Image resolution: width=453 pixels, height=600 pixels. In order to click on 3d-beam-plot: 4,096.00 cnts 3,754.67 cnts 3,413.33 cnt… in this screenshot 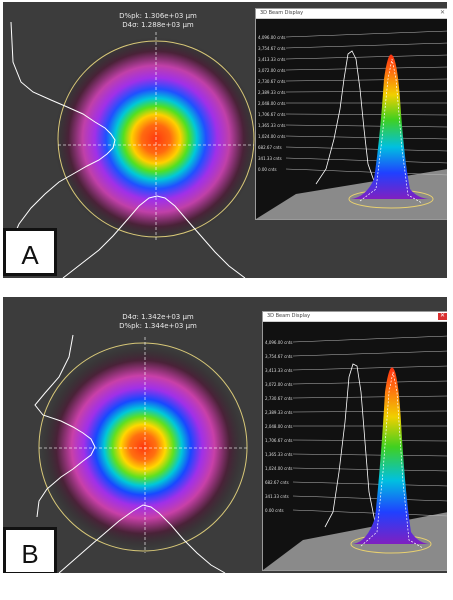, I will do `click(351, 119)`.